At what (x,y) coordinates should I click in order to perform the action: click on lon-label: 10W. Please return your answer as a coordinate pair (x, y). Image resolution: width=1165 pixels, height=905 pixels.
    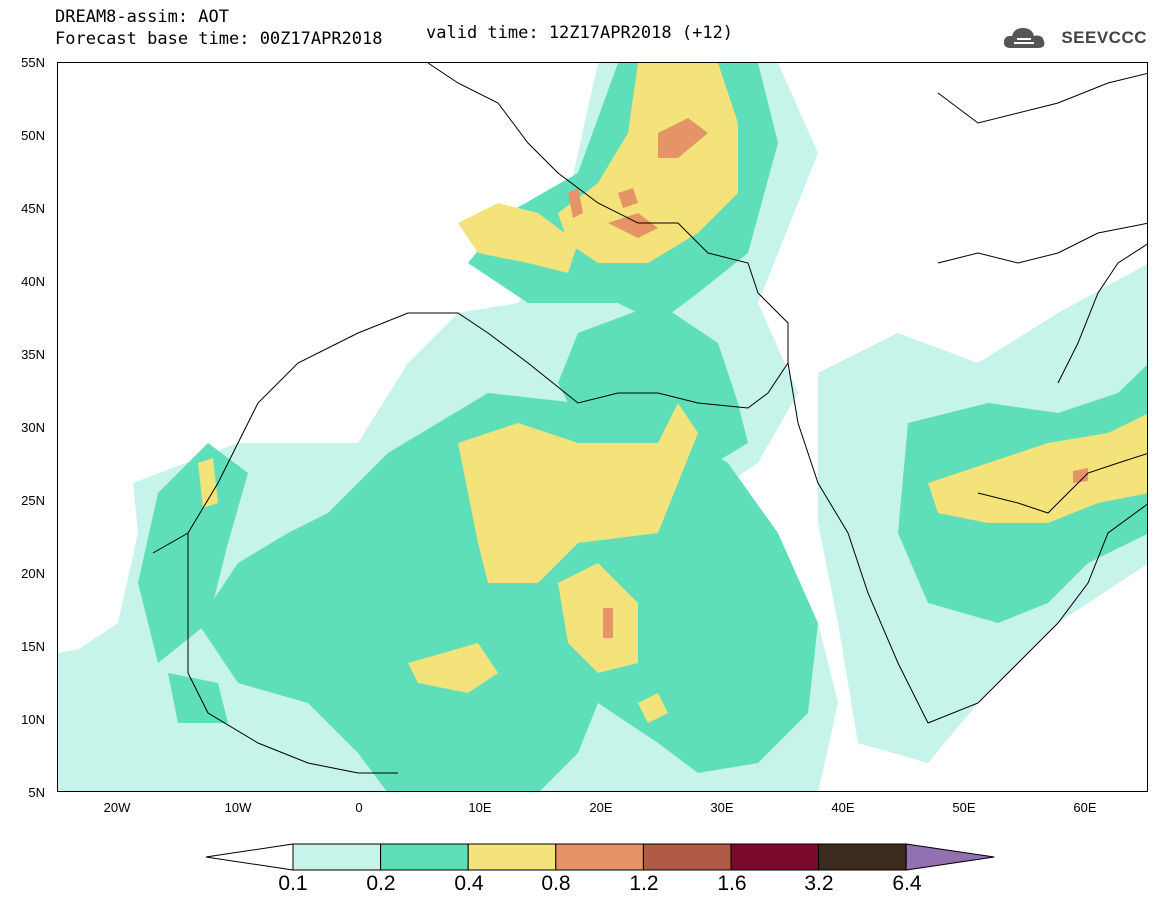
    Looking at the image, I should click on (238, 807).